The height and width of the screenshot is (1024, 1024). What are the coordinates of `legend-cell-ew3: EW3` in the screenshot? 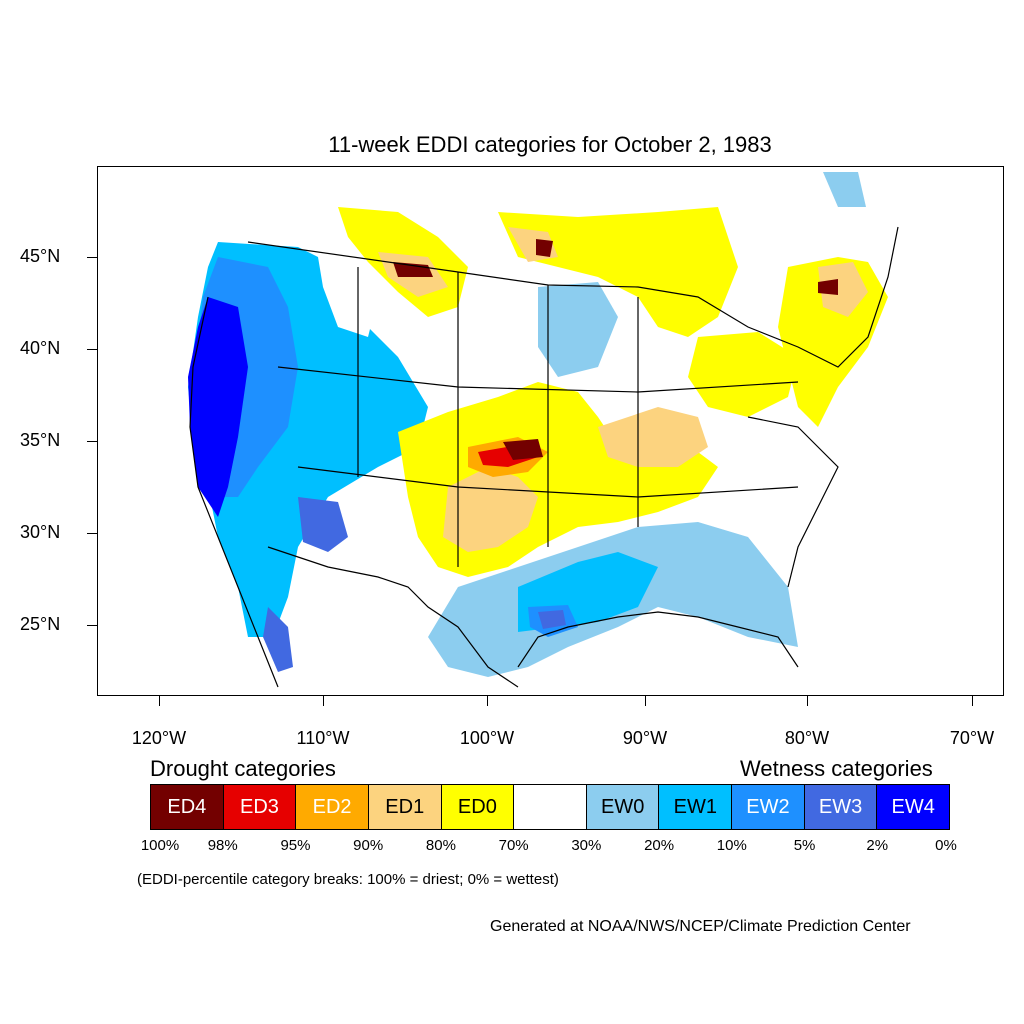 It's located at (841, 807).